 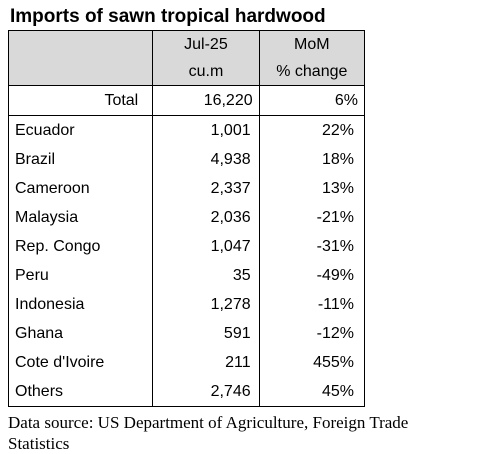 What do you see at coordinates (312, 100) in the screenshot?
I see `total-change: 6%` at bounding box center [312, 100].